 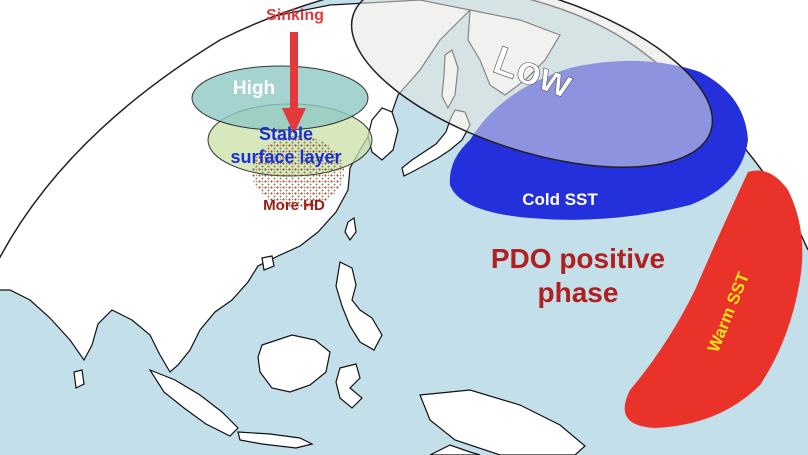 What do you see at coordinates (285, 157) in the screenshot?
I see `stable-layer-label-line2: surface layer` at bounding box center [285, 157].